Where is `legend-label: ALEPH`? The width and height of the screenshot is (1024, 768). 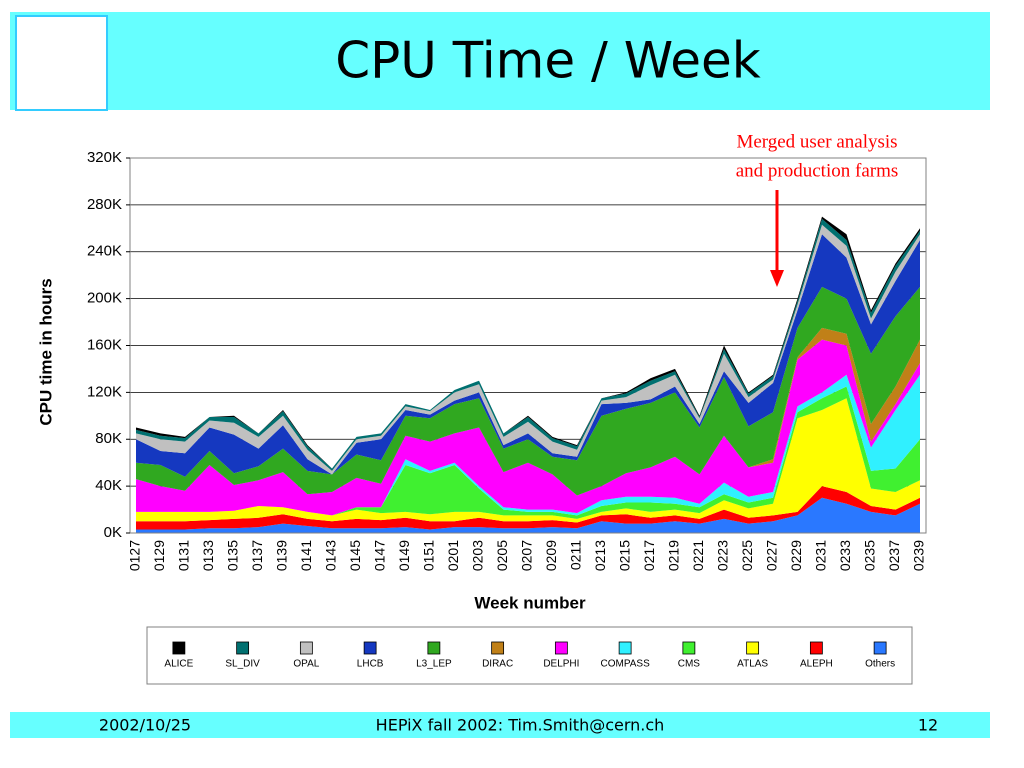
legend-label: ALEPH is located at coordinates (816, 664).